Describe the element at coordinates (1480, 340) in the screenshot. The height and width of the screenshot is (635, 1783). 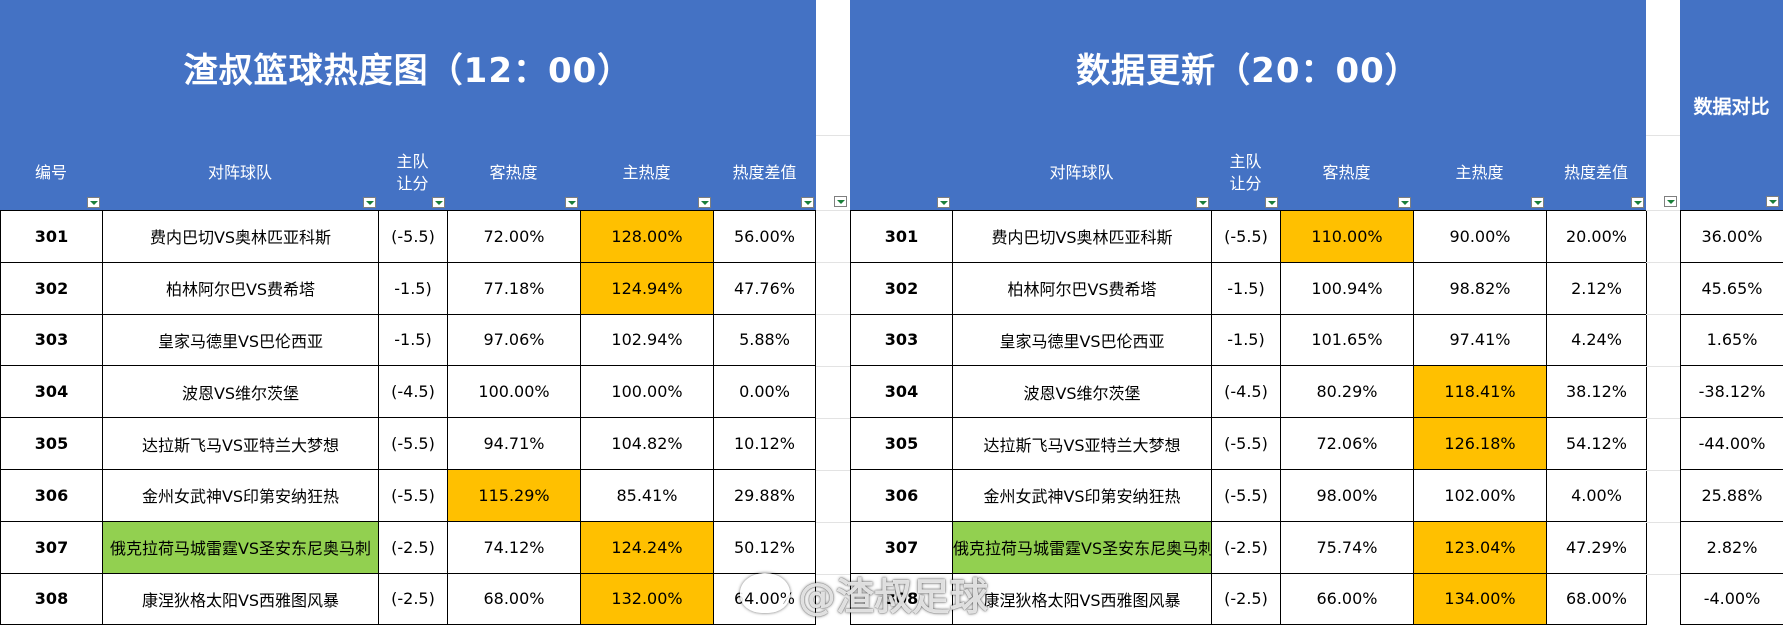
I see `row-home-heat: 97.41%` at that location.